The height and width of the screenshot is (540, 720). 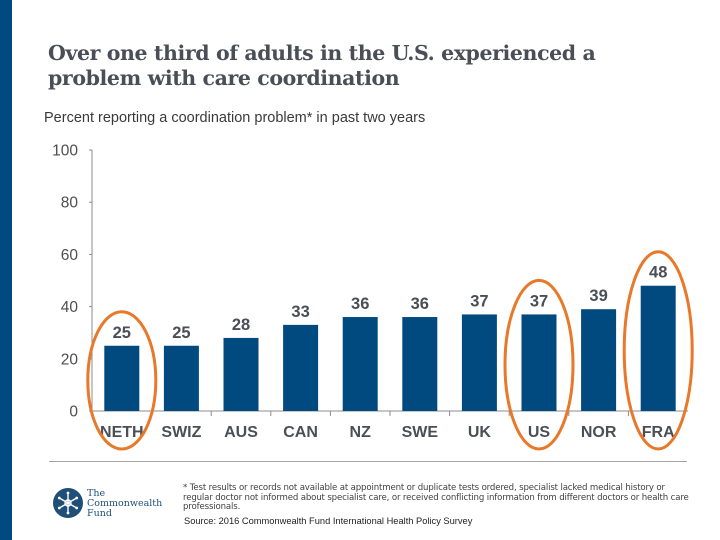 What do you see at coordinates (181, 333) in the screenshot?
I see `data-label-swiz: 25` at bounding box center [181, 333].